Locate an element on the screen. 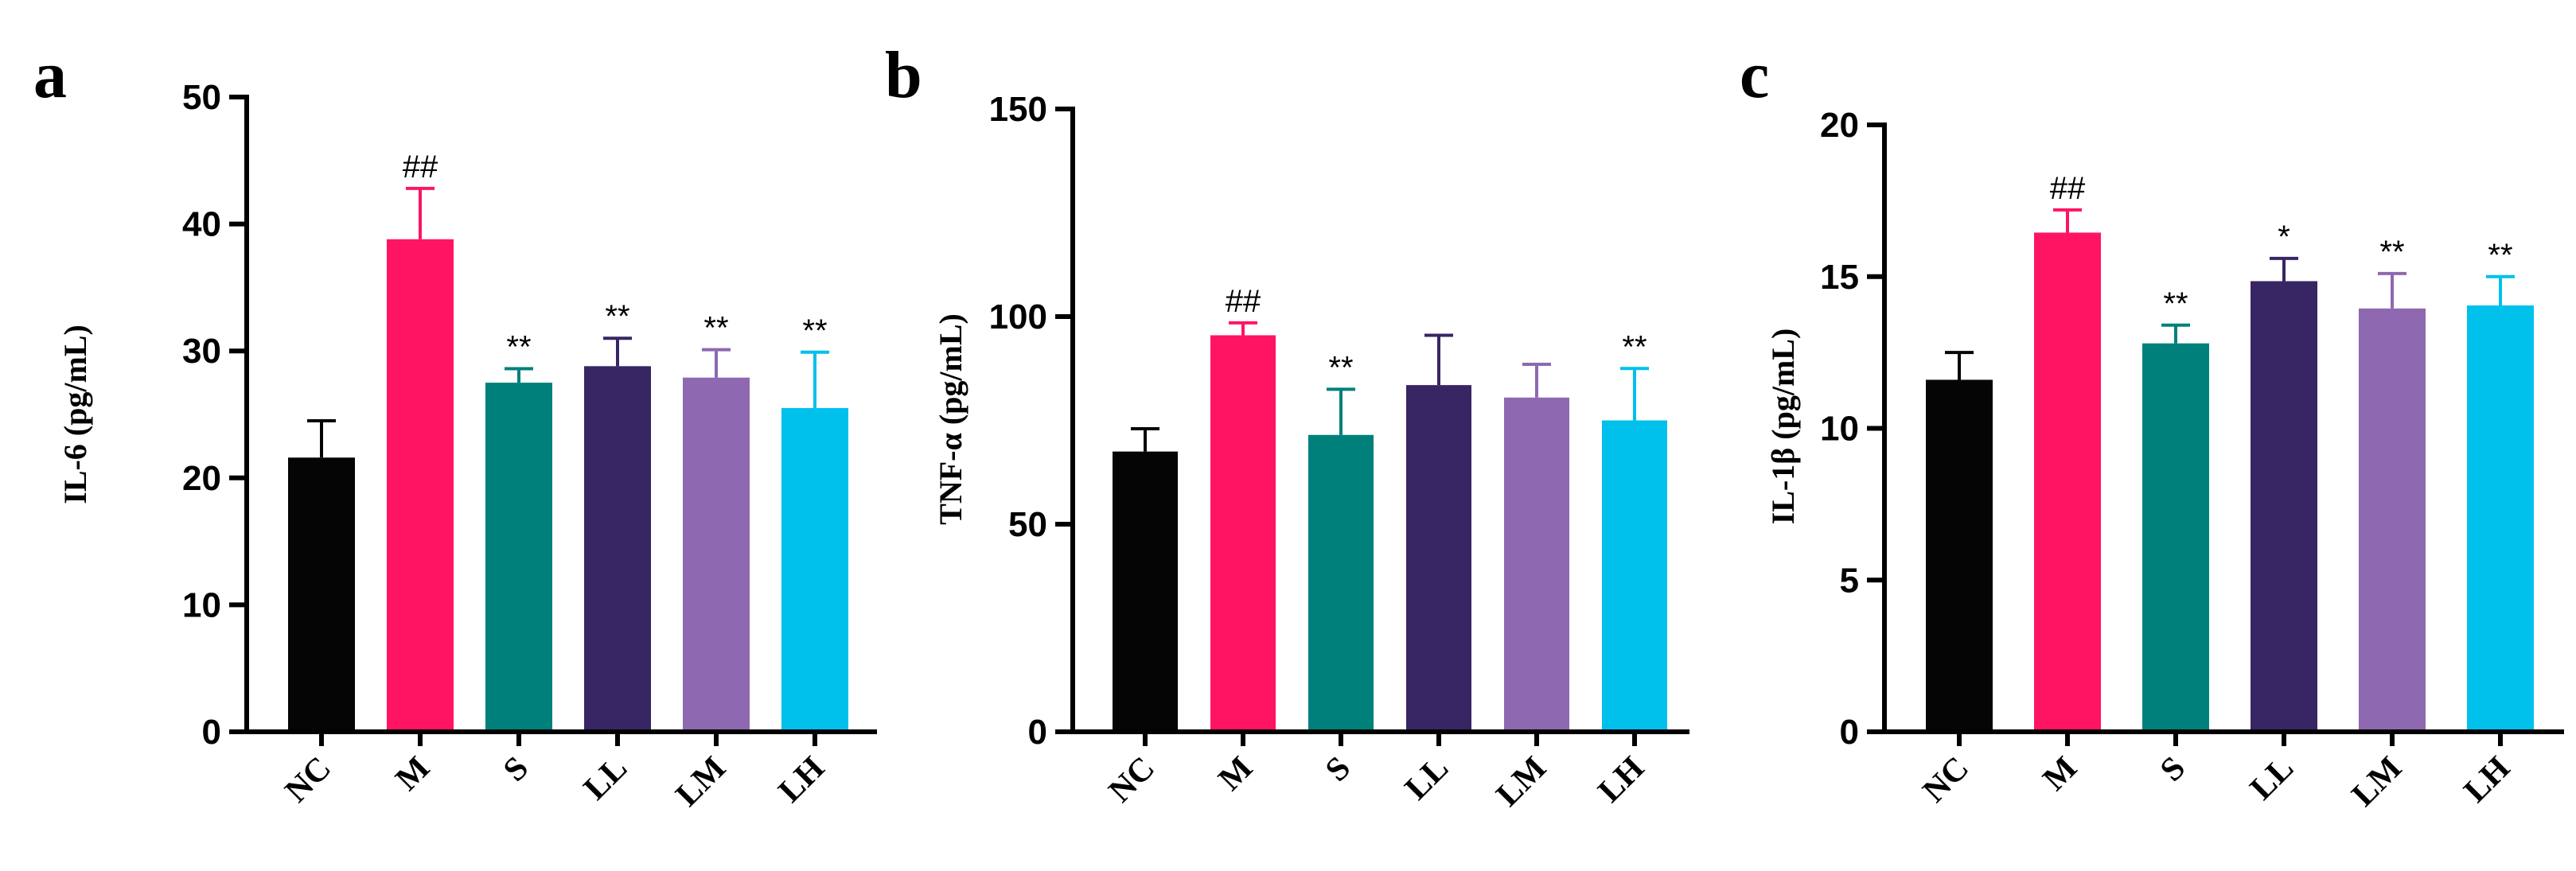  panel-letter: b is located at coordinates (903, 75).